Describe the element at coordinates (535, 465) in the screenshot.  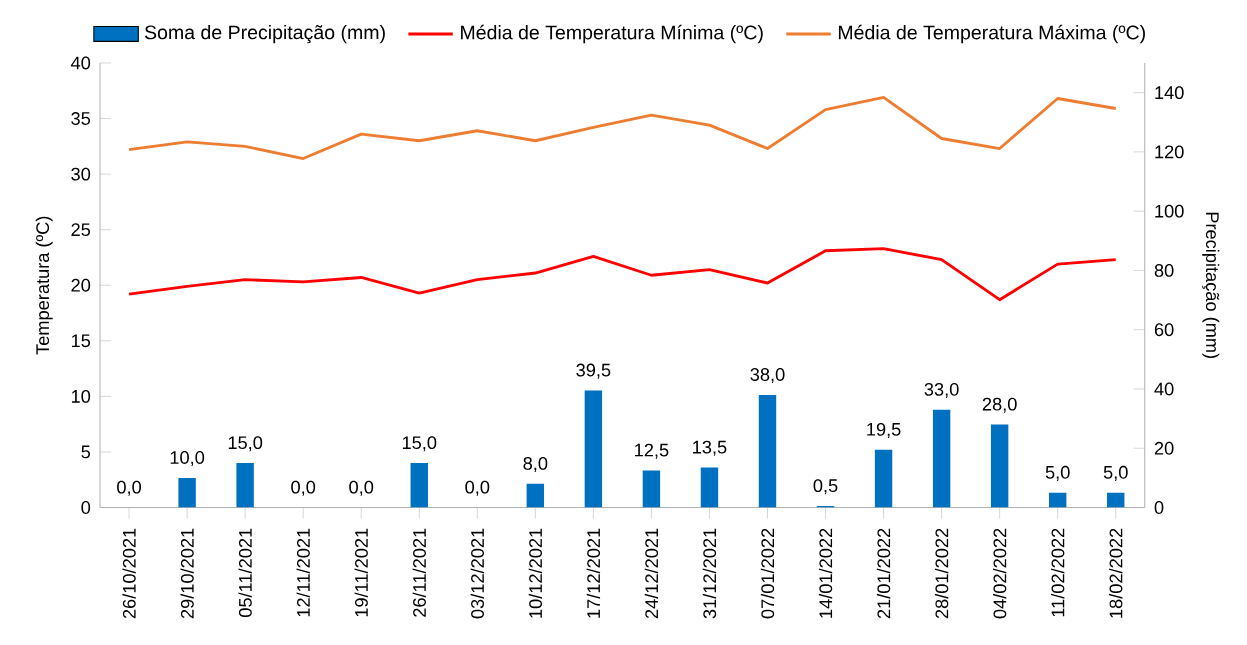
I see `data-label: 8,0` at that location.